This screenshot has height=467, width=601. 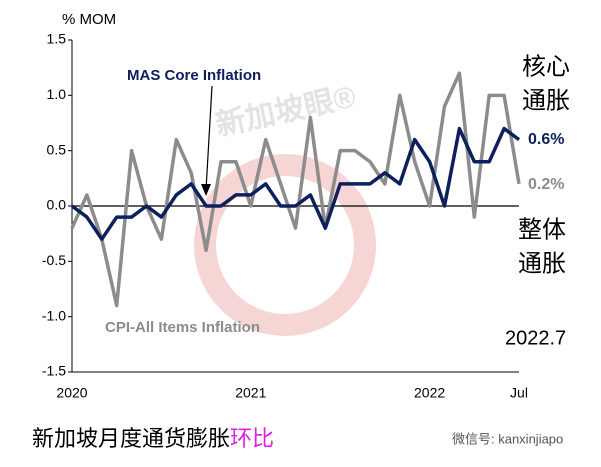 What do you see at coordinates (546, 66) in the screenshot?
I see `core-side-1: 核心` at bounding box center [546, 66].